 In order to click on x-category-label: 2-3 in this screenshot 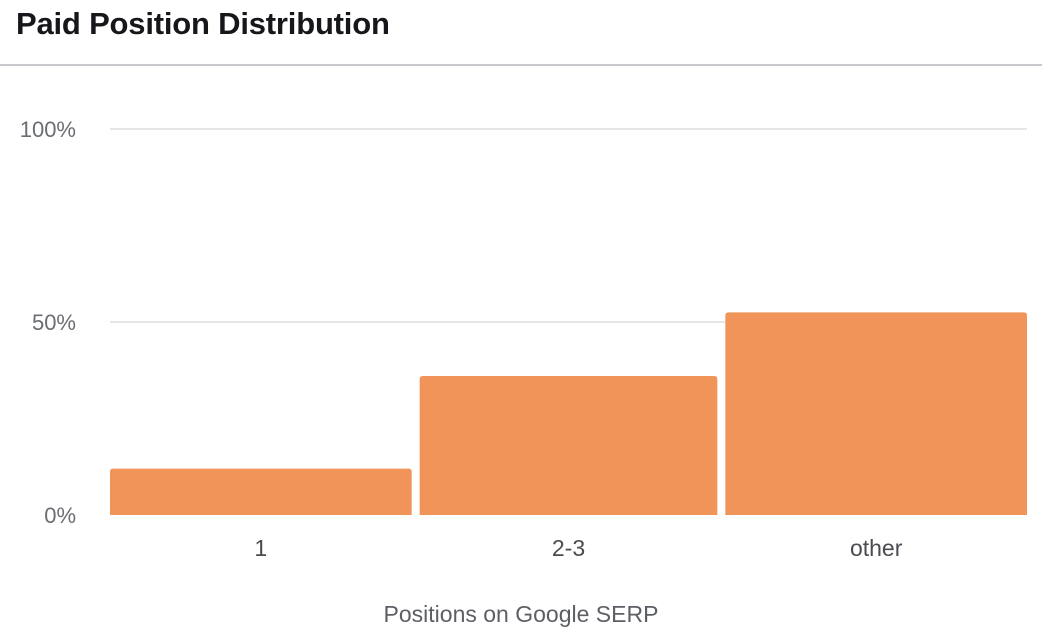, I will do `click(568, 548)`.